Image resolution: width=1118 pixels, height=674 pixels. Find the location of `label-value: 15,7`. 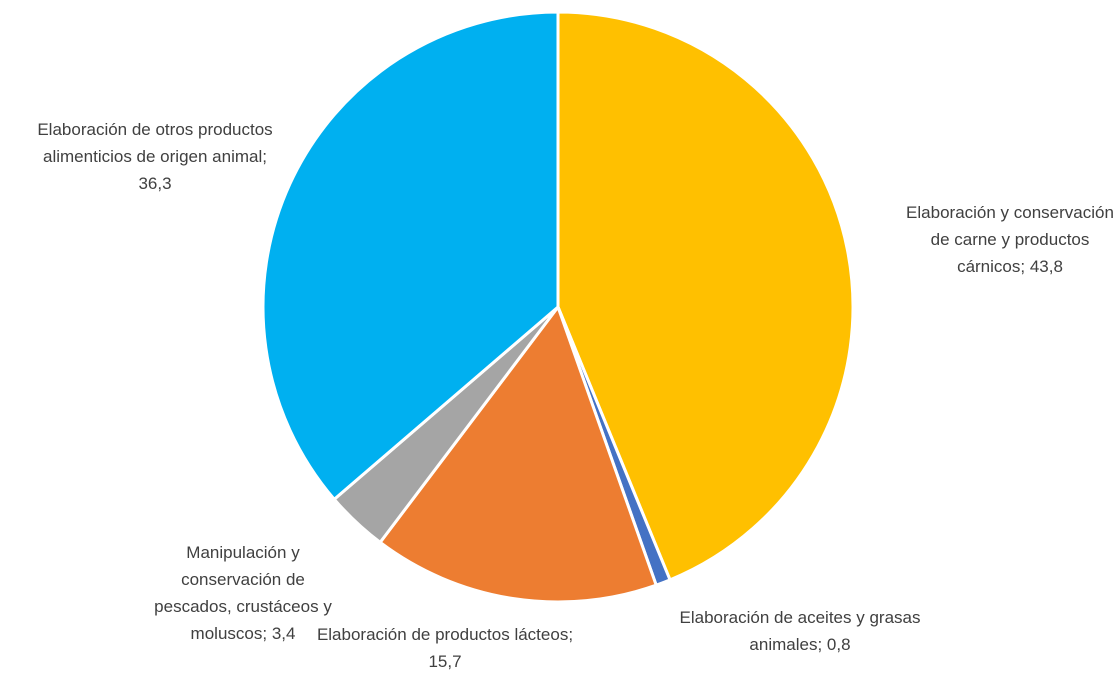

label-value: 15,7 is located at coordinates (445, 661).